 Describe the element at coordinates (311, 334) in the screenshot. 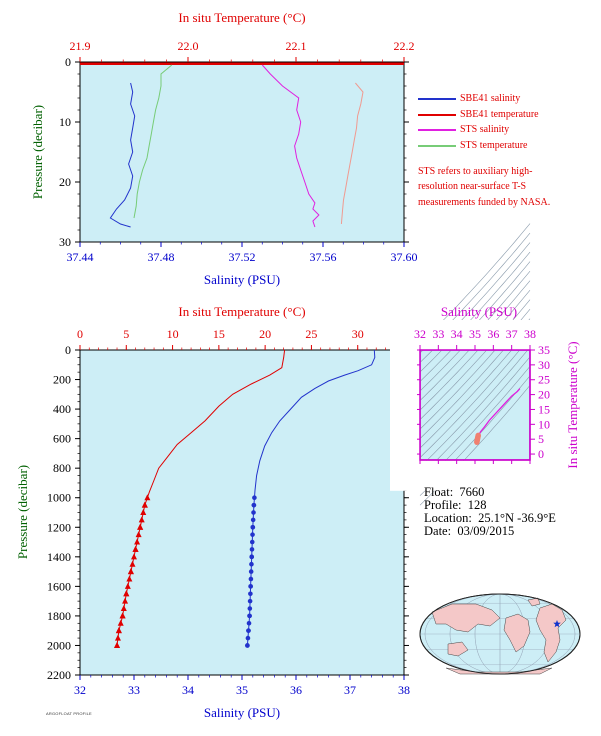

I see `x2-tick-label-temperature: 25` at that location.